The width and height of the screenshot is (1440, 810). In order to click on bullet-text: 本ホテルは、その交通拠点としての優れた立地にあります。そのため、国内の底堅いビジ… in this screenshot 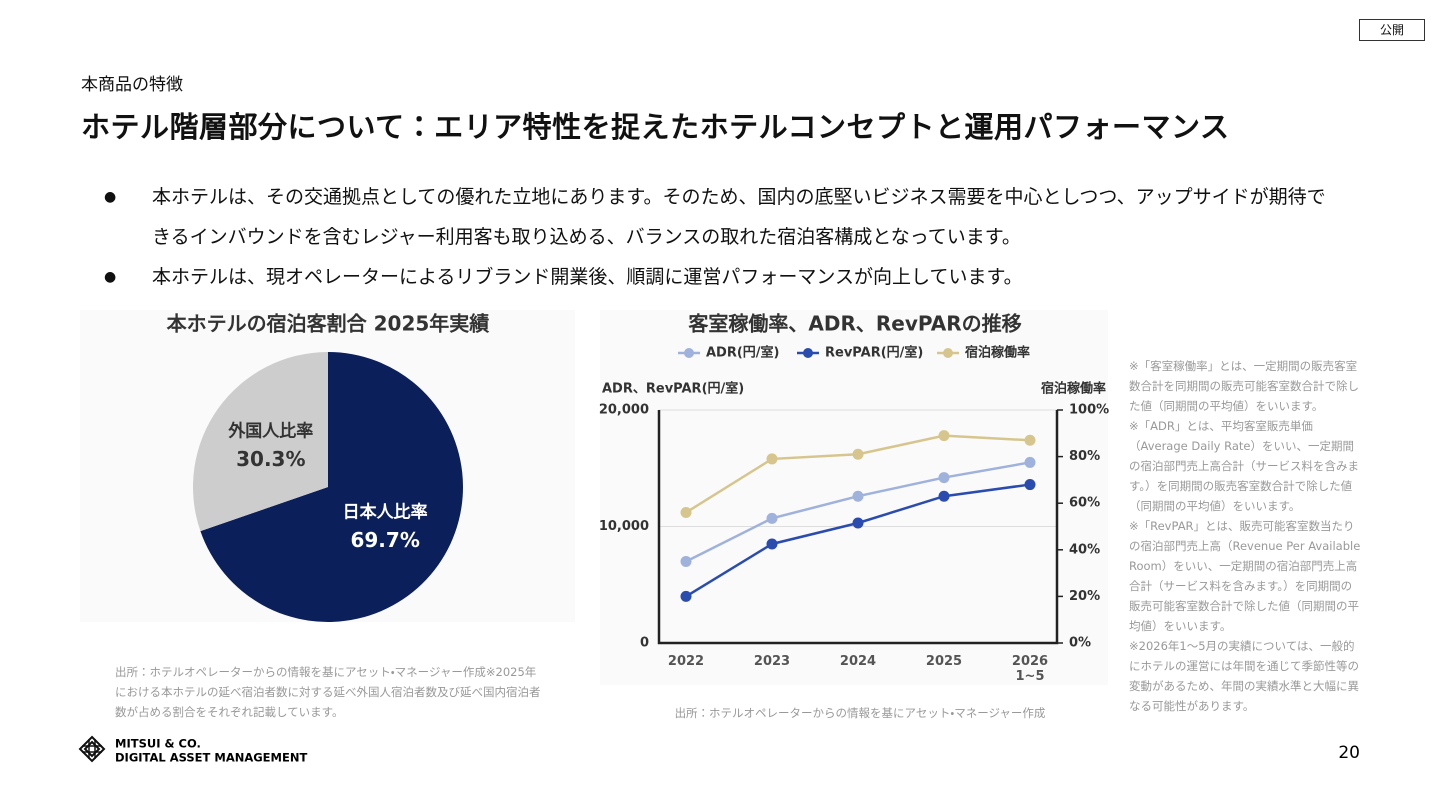, I will do `click(739, 217)`.